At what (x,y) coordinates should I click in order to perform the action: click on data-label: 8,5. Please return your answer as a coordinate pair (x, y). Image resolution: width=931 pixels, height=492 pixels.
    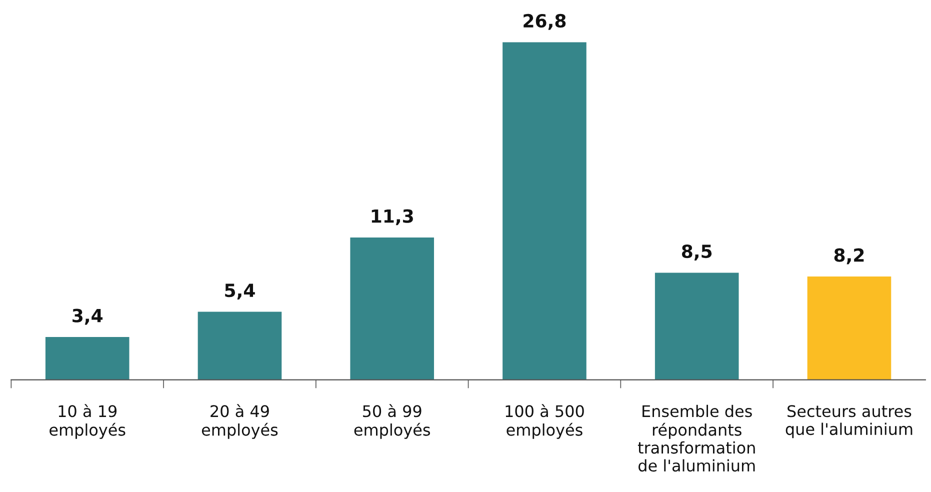
    Looking at the image, I should click on (697, 252).